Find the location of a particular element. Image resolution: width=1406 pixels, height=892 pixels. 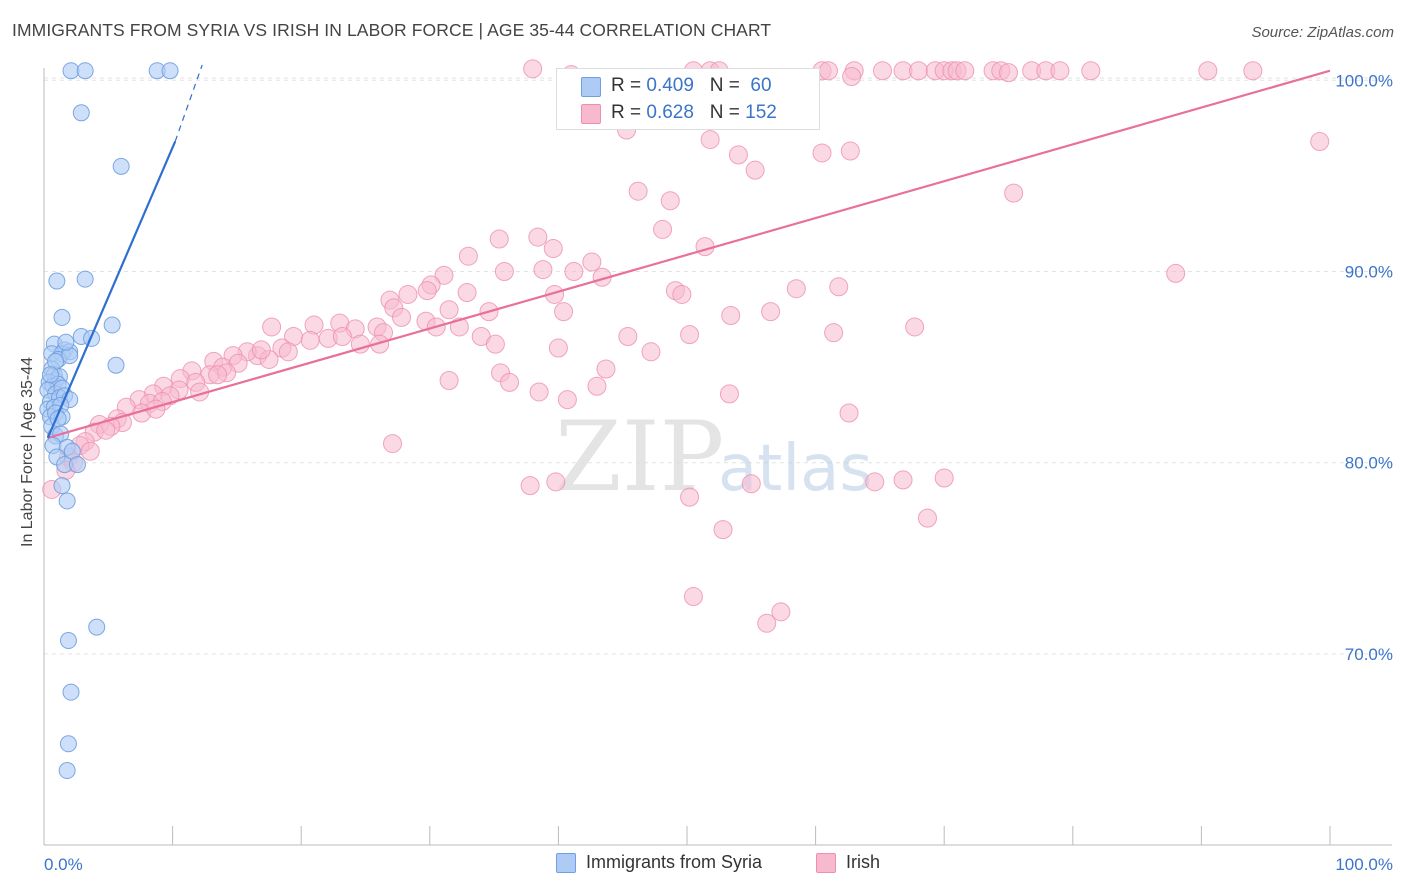

watermark-atlas: atlas is located at coordinates (795, 469).